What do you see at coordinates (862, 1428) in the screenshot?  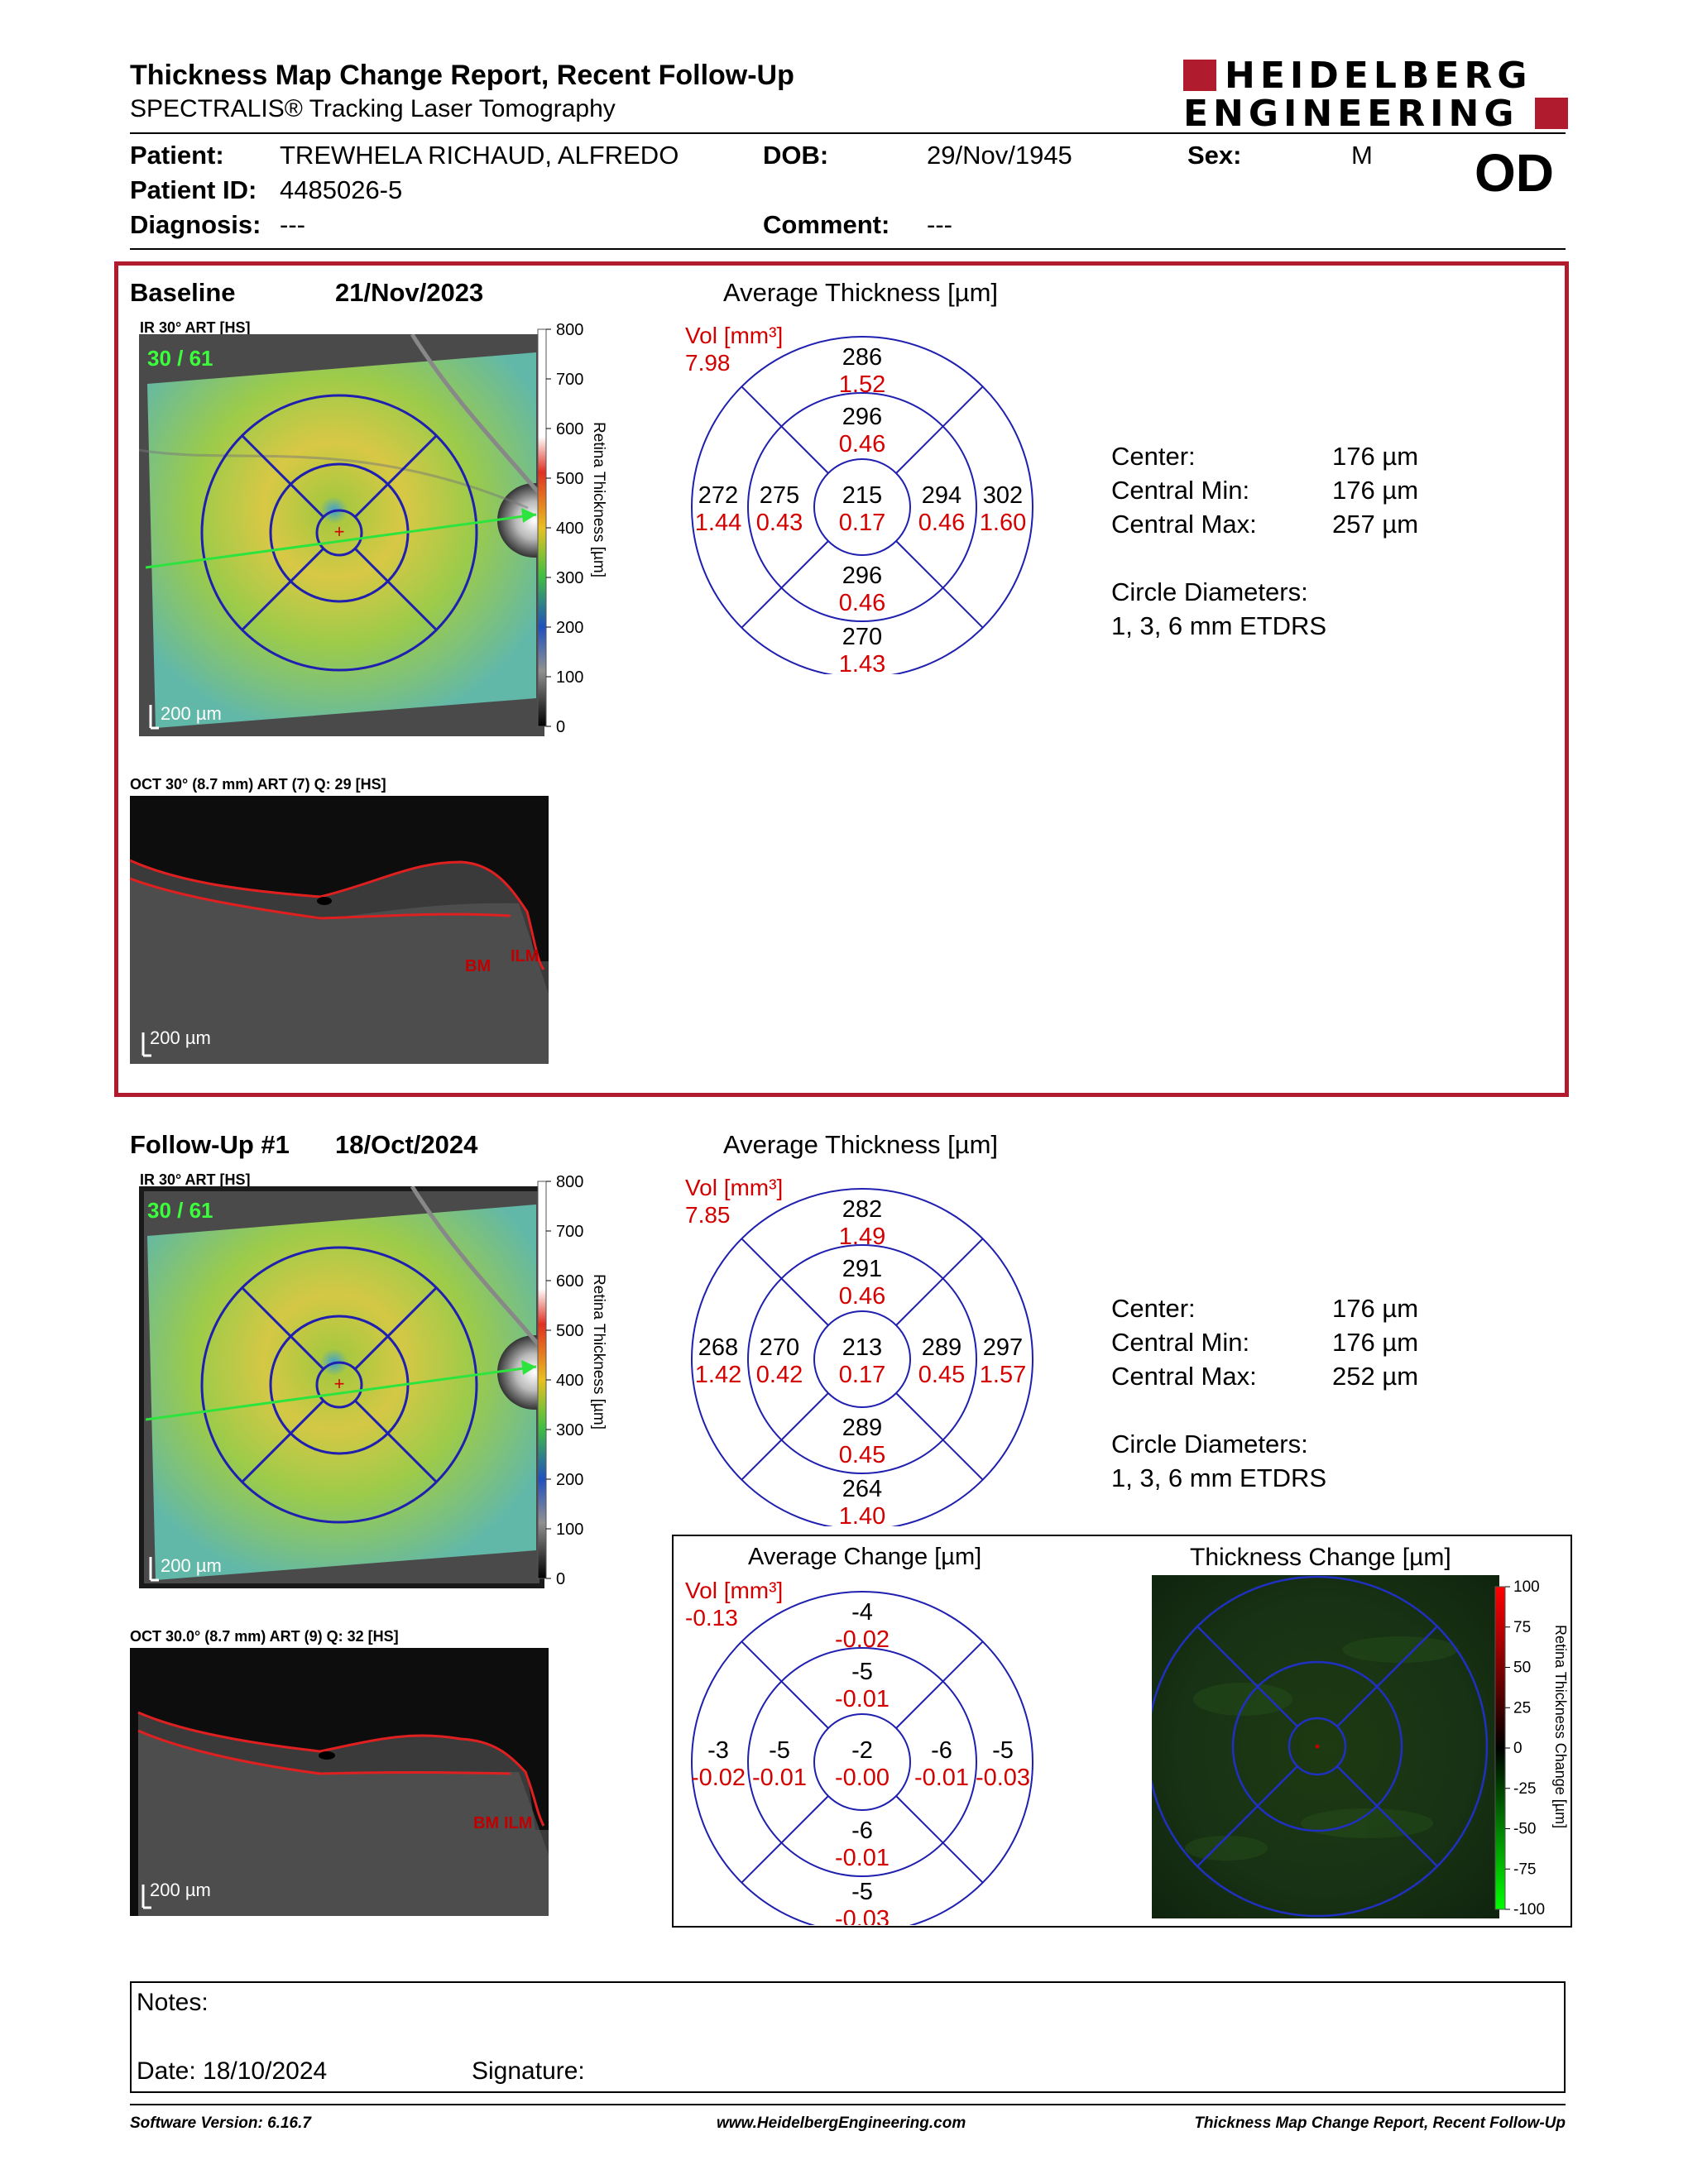 I see `etdrs-value-inner_inf: 289` at bounding box center [862, 1428].